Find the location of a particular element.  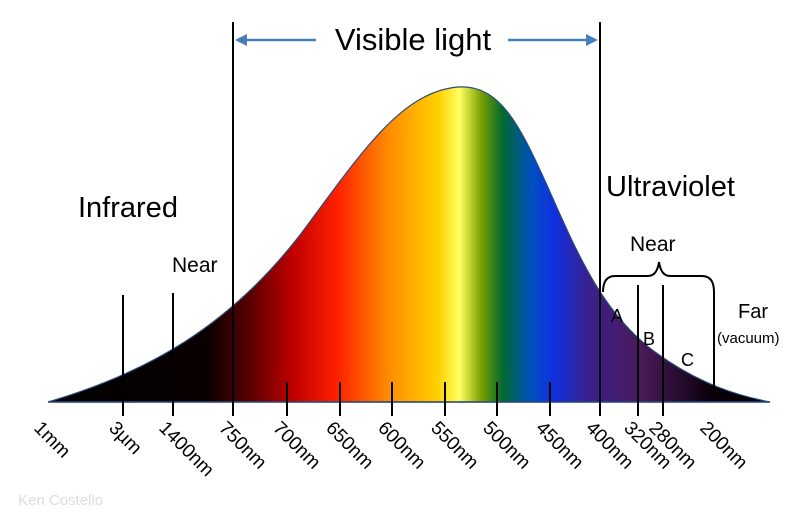

region-label: C is located at coordinates (687, 360).